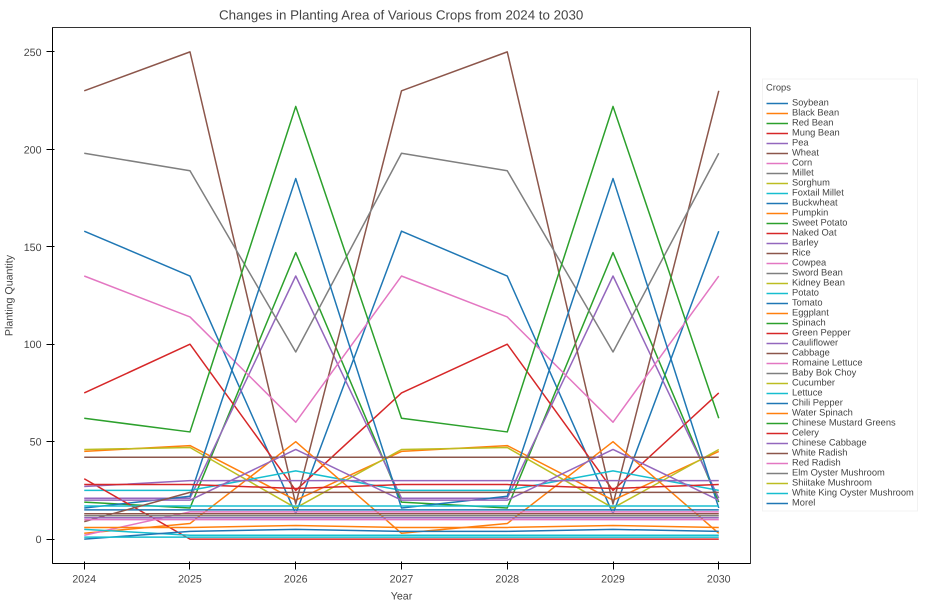  Describe the element at coordinates (33, 52) in the screenshot. I see `y-tick-label: 250` at that location.